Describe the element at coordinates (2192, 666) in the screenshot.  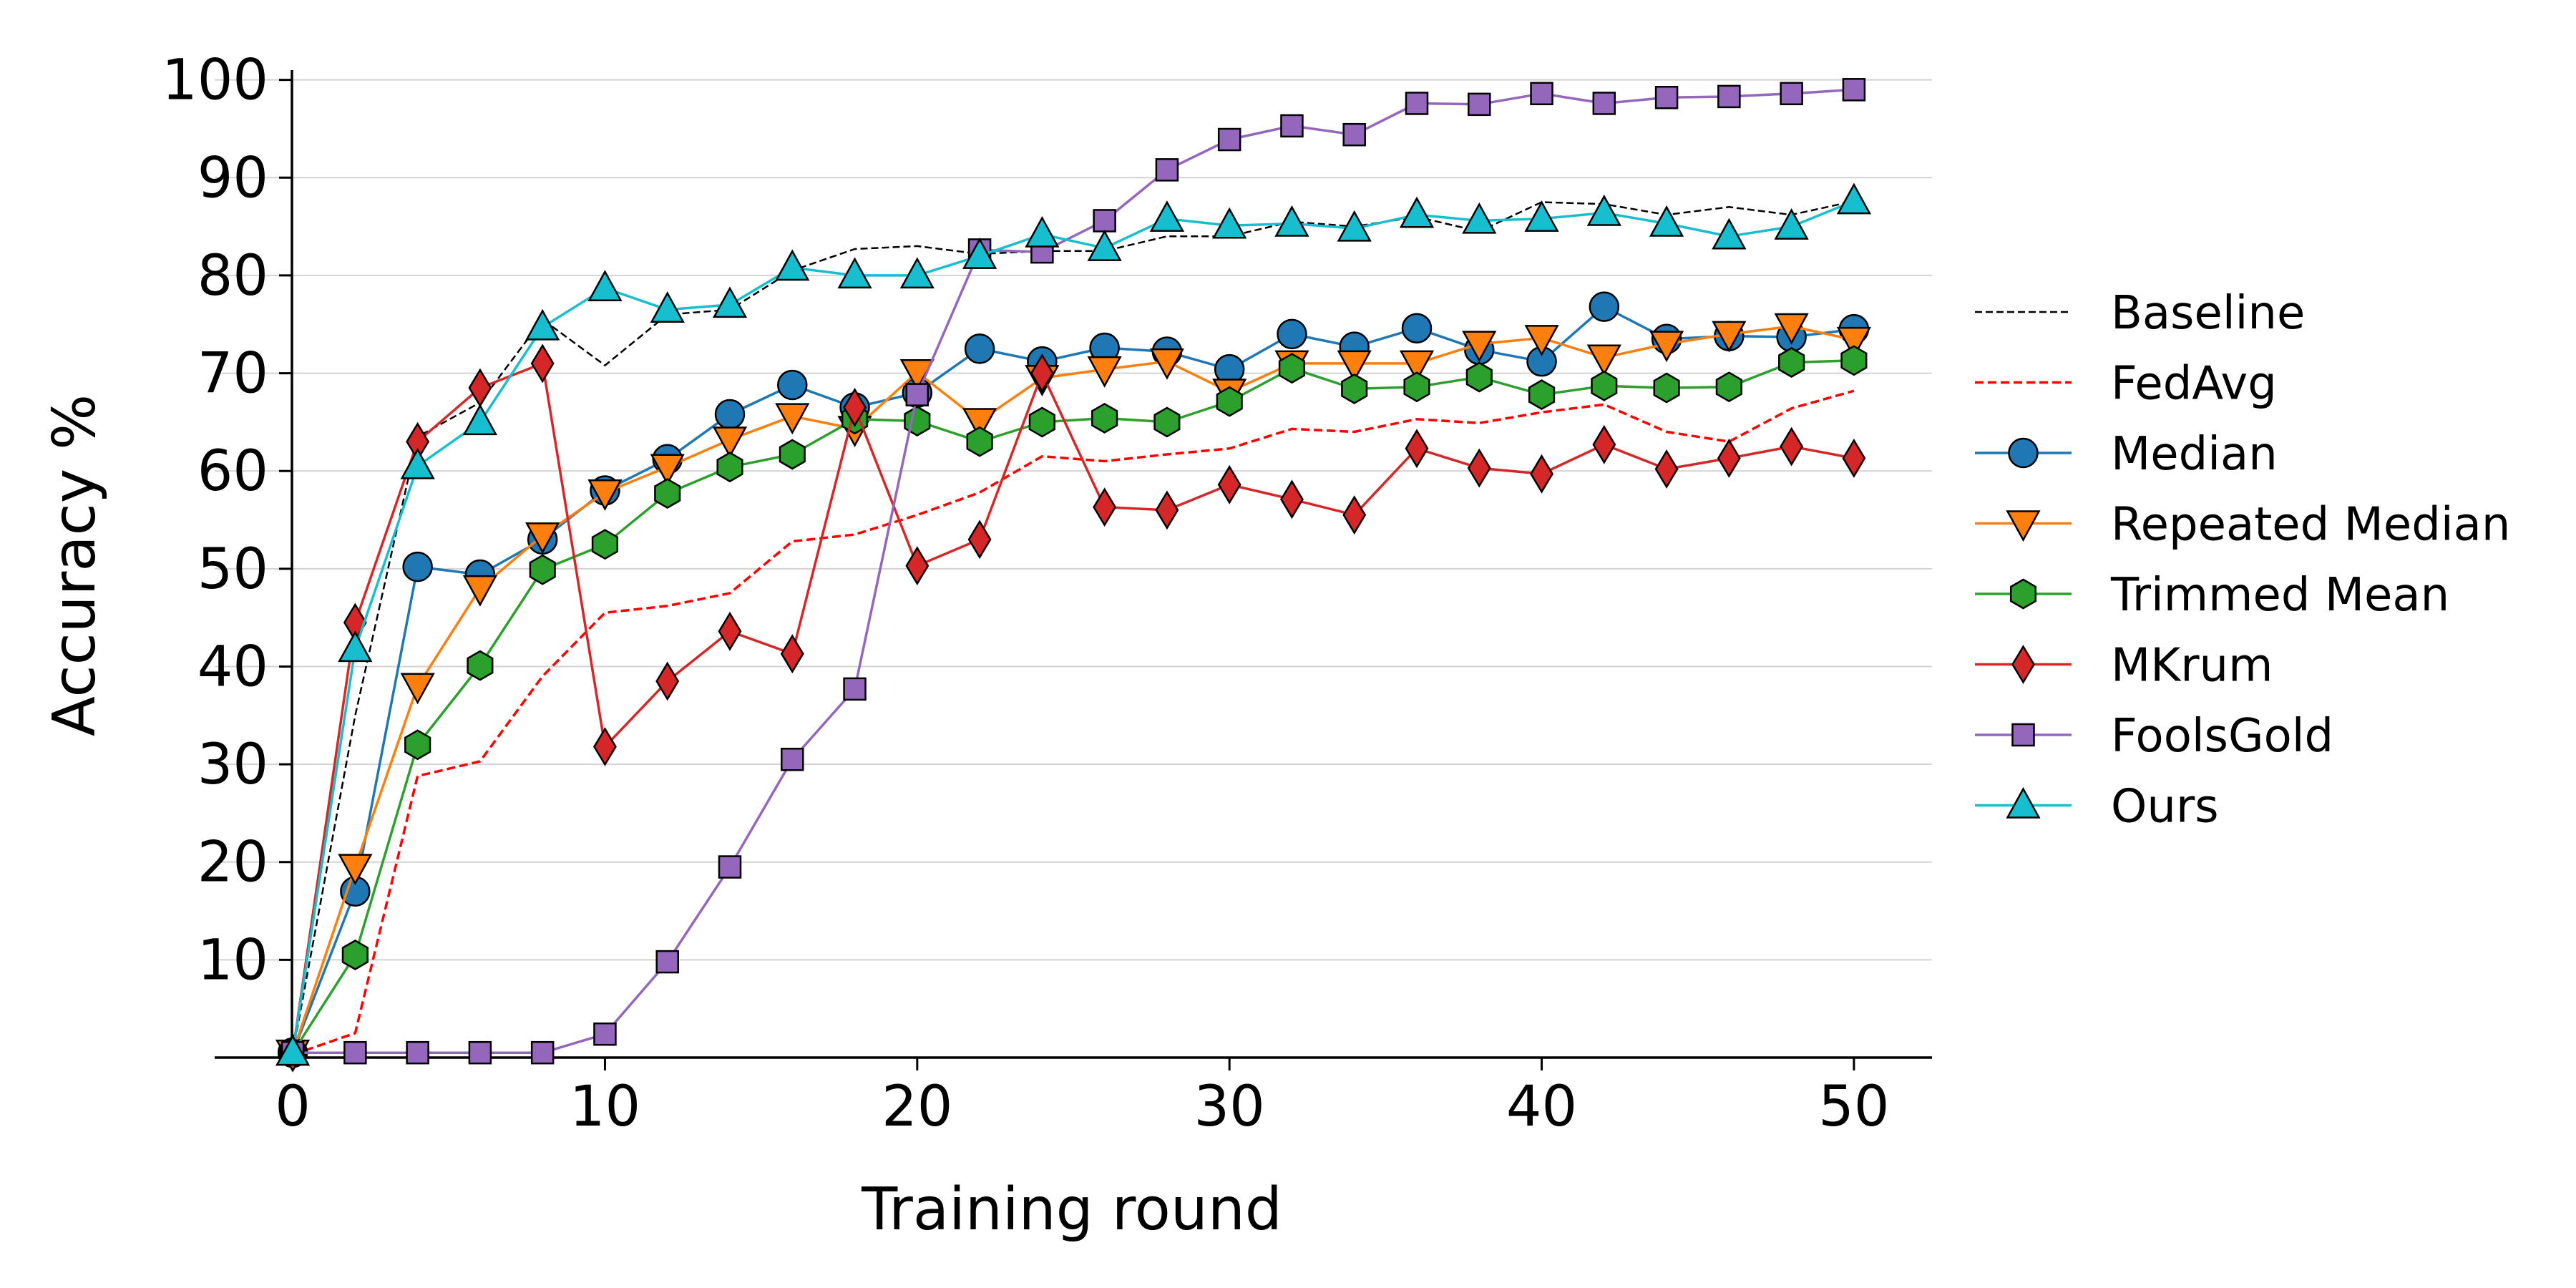
I see `legend-label: MKrum` at that location.